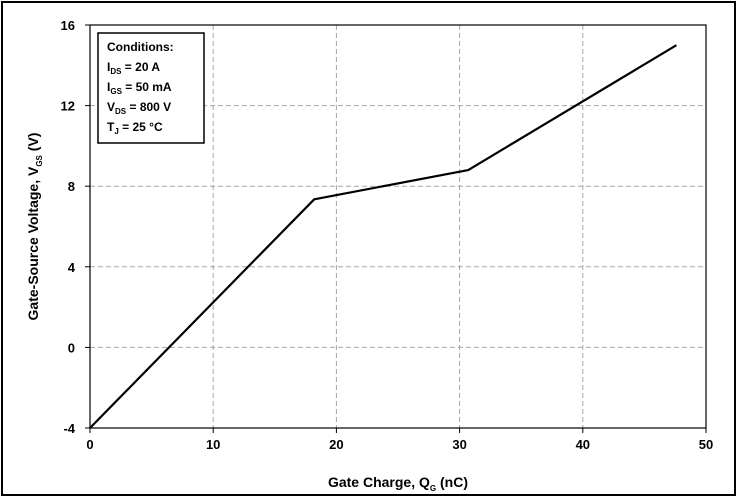 The width and height of the screenshot is (737, 497). I want to click on conditions-line: IDS = 20 A, so click(133, 68).